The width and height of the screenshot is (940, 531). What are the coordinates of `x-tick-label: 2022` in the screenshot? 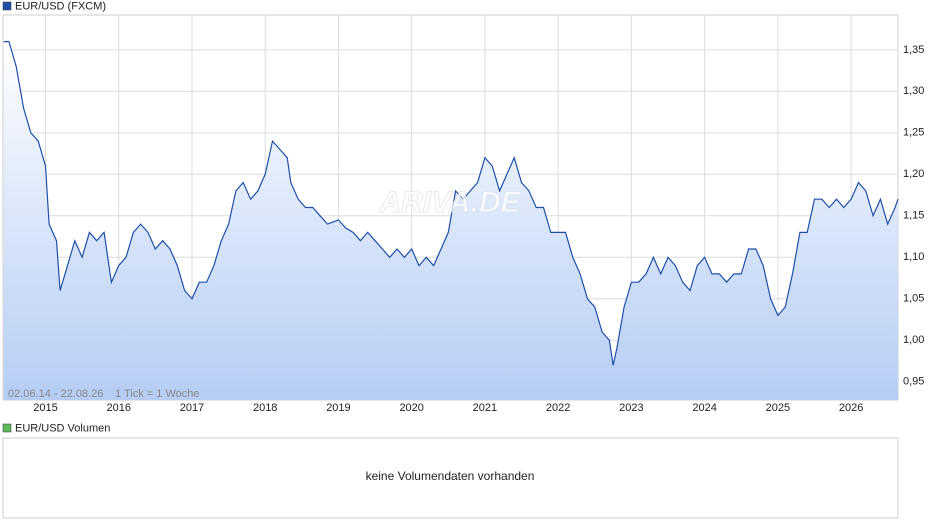 It's located at (558, 408).